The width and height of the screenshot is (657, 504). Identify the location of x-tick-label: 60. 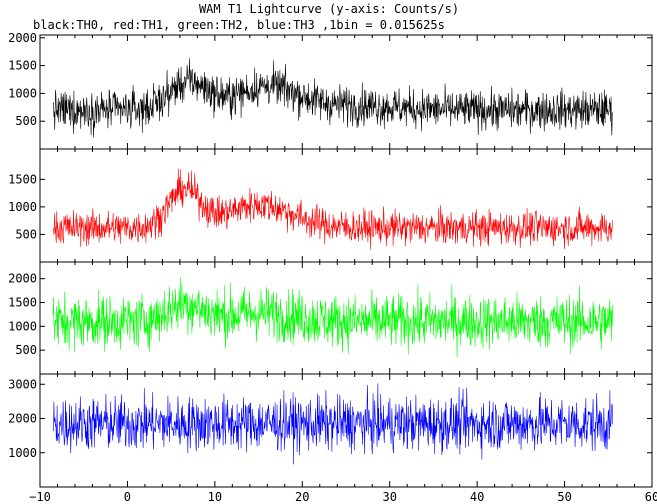
(651, 497).